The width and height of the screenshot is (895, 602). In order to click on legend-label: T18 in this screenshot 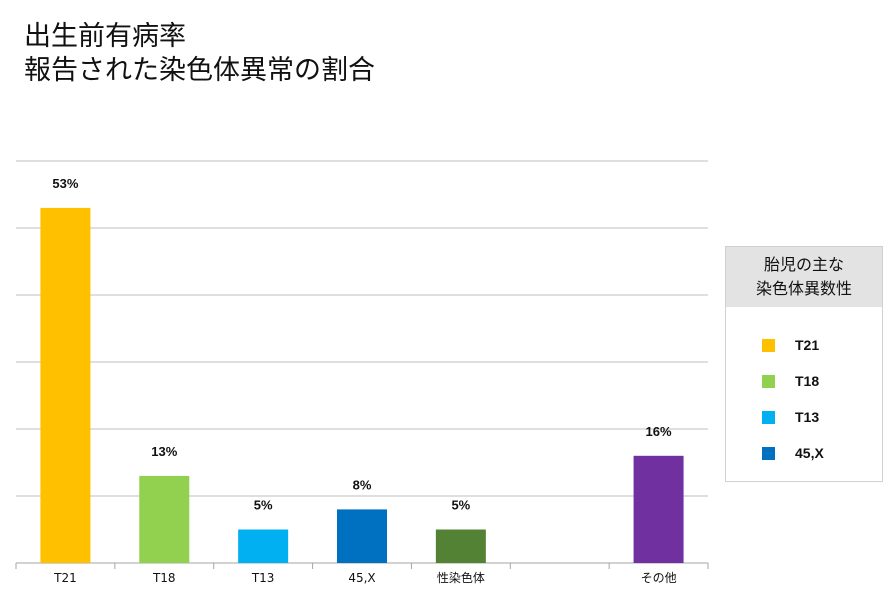, I will do `click(807, 381)`.